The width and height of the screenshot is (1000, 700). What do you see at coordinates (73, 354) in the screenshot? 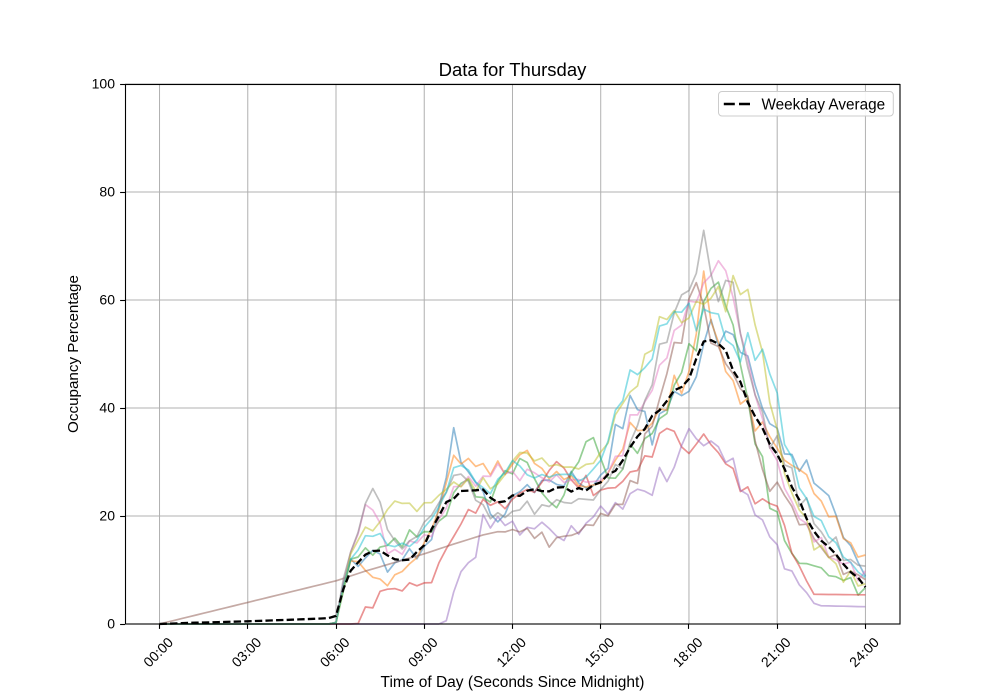
I see `svg-text: Occupancy Percentage` at bounding box center [73, 354].